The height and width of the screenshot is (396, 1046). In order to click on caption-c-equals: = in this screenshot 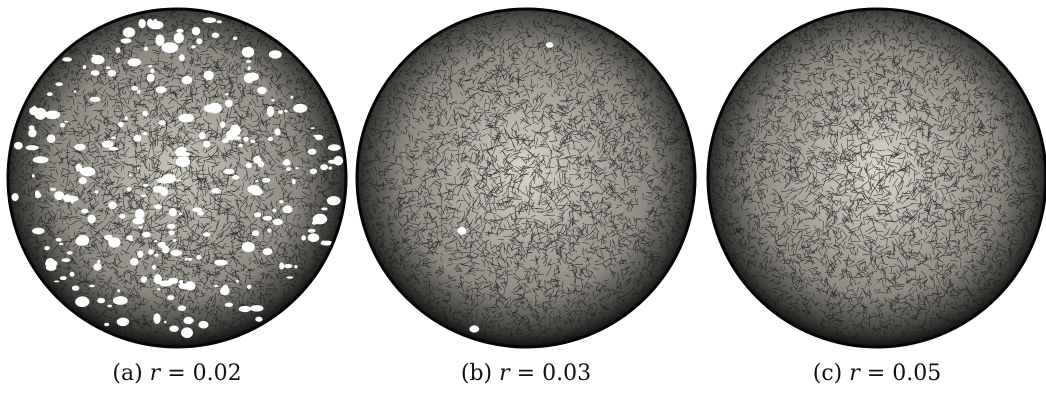, I will do `click(876, 373)`.